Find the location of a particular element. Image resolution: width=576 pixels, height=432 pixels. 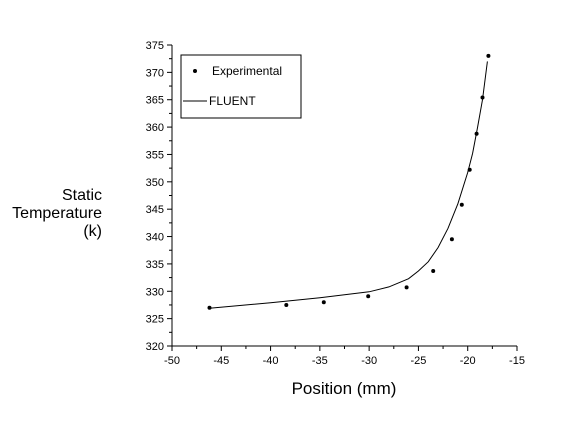

y-axis-title: Static Temperature (k) is located at coordinates (57, 213).